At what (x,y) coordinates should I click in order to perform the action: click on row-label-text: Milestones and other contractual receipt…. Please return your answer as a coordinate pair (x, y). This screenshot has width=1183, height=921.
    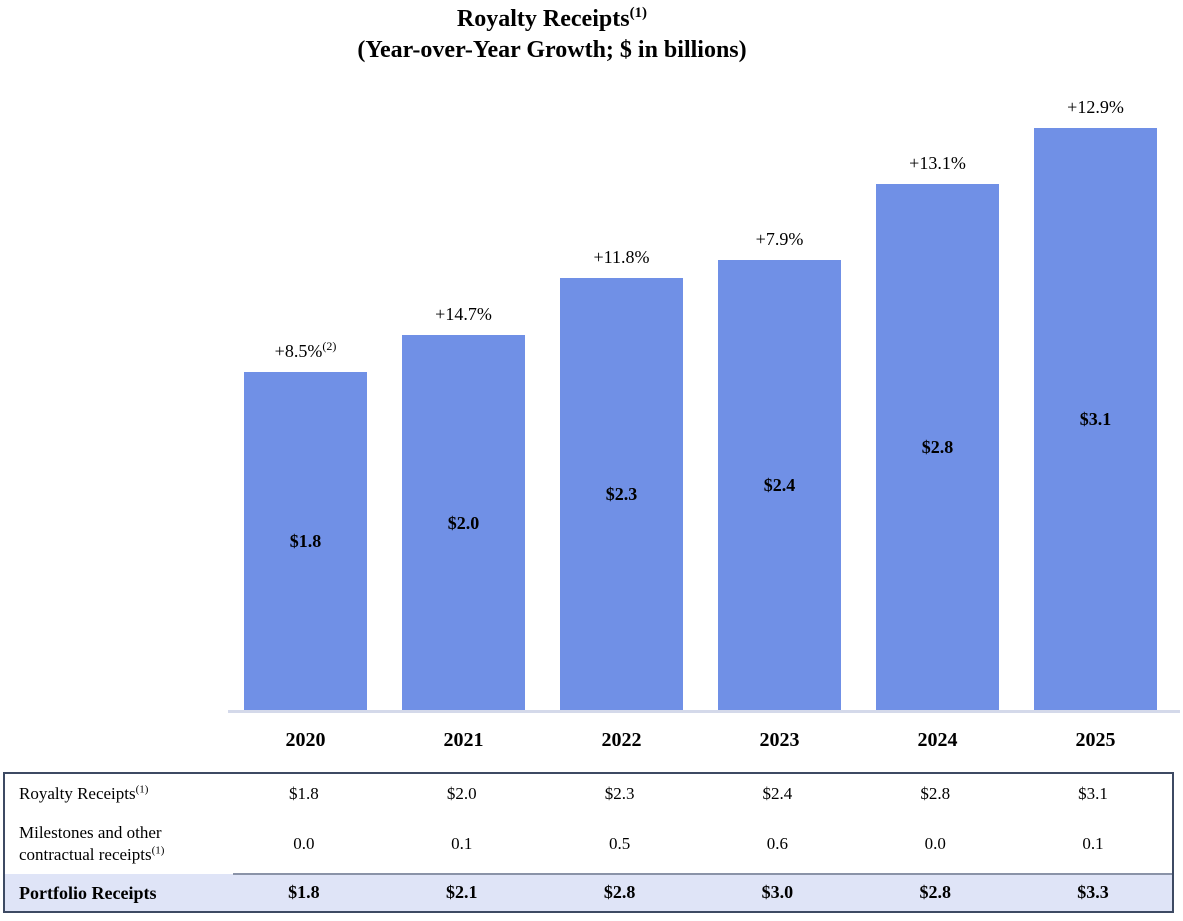
    Looking at the image, I should click on (90, 843).